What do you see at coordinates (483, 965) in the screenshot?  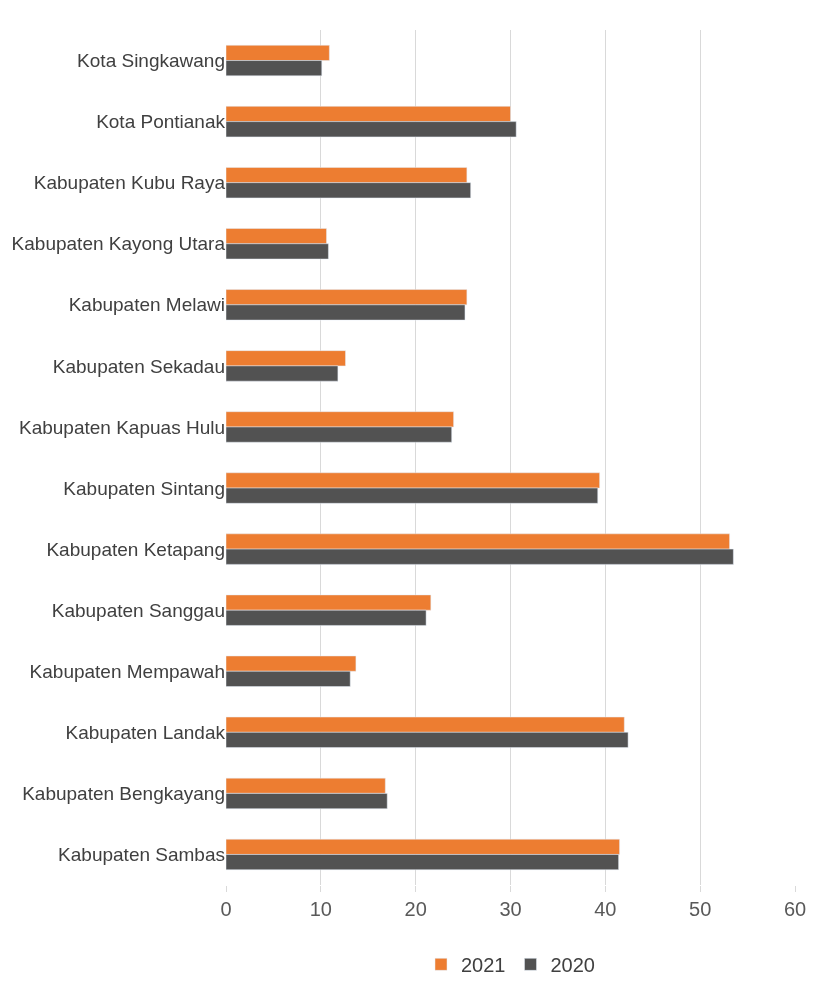 I see `legend-label: 2021` at bounding box center [483, 965].